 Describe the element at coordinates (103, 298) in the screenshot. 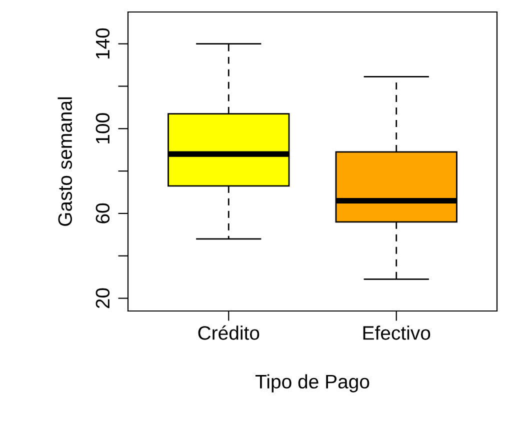

I see `y-tick-label: 20` at that location.